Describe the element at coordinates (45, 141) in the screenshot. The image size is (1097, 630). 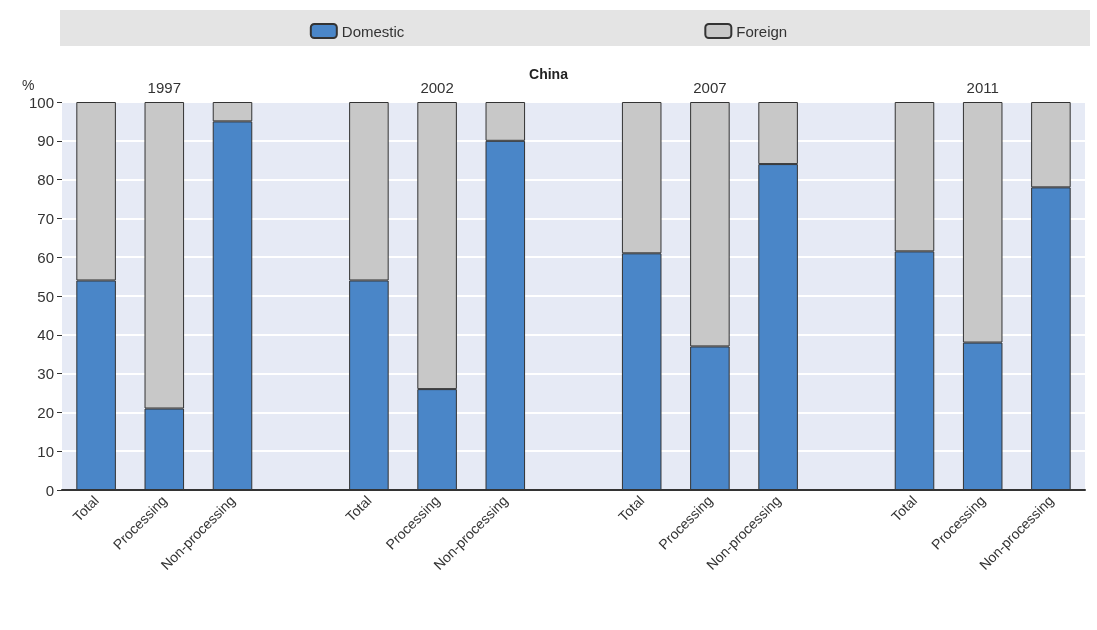
I see `y-tick-label: 90` at that location.